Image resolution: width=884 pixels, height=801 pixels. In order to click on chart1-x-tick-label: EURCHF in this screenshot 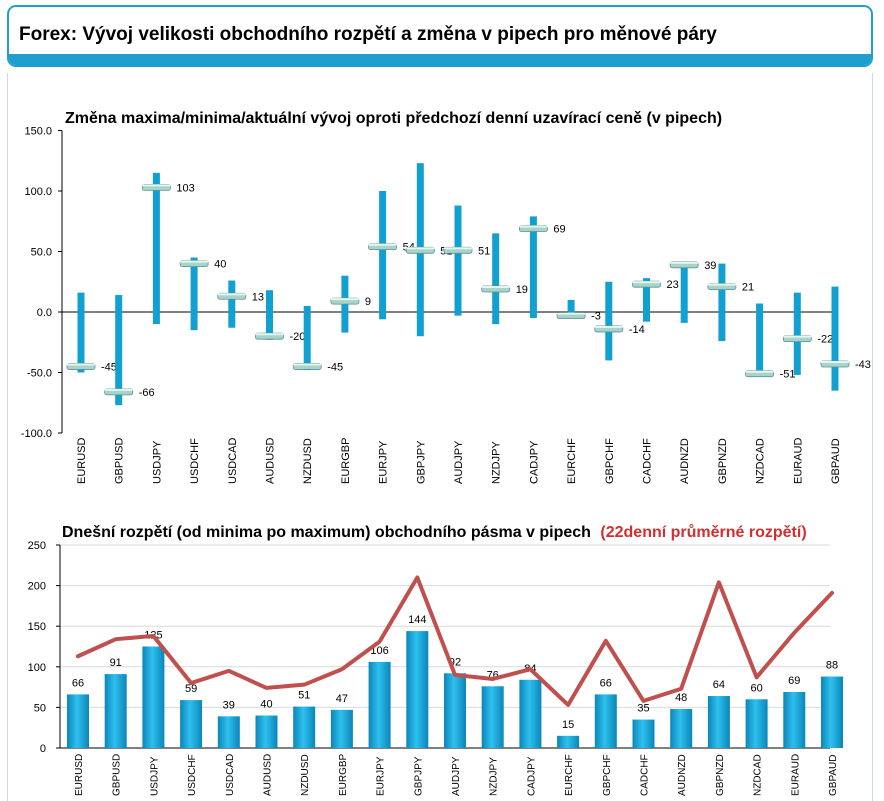, I will do `click(572, 461)`.